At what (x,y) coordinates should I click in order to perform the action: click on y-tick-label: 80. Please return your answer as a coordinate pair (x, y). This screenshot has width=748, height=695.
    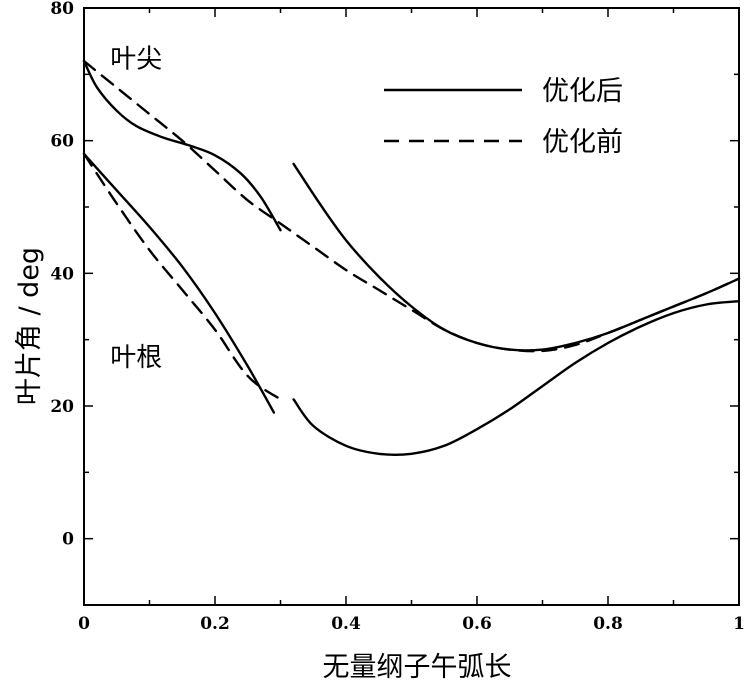
    Looking at the image, I should click on (62, 9).